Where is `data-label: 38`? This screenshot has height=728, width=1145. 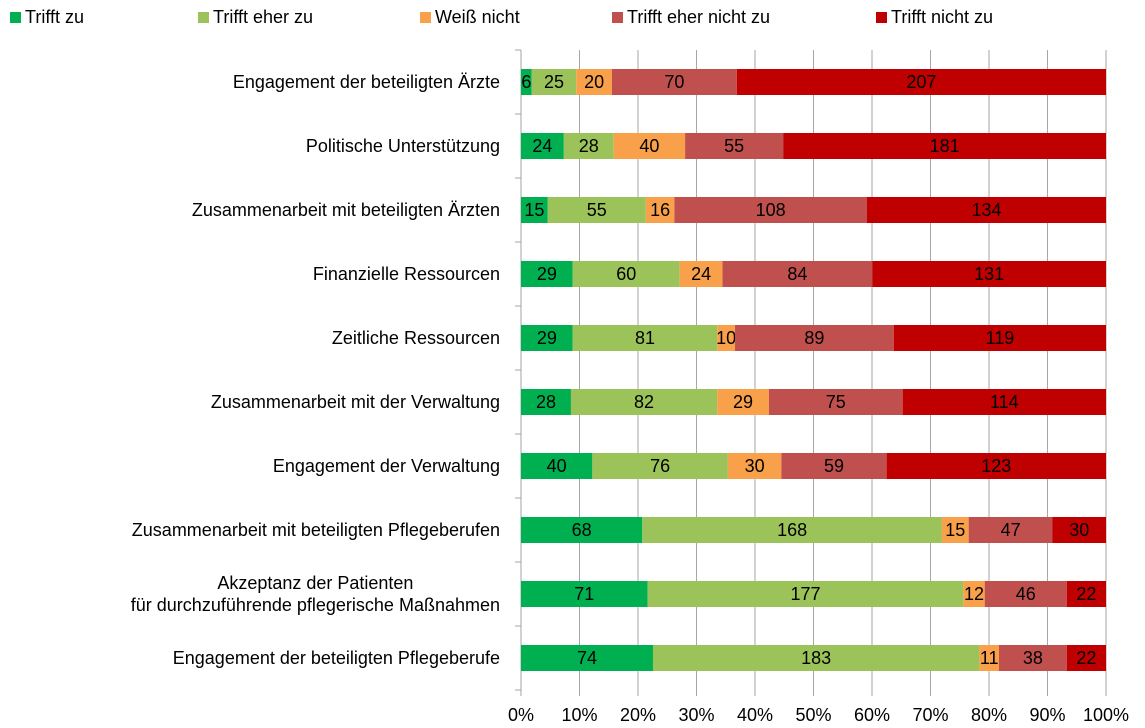
data-label: 38 is located at coordinates (1033, 658).